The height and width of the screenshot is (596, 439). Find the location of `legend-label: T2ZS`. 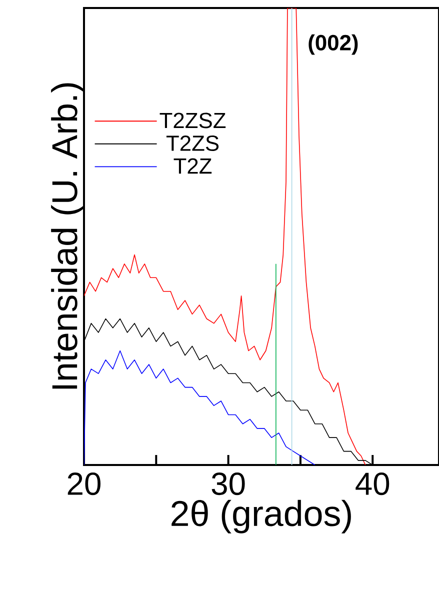

legend-label: T2ZS is located at coordinates (192, 143).